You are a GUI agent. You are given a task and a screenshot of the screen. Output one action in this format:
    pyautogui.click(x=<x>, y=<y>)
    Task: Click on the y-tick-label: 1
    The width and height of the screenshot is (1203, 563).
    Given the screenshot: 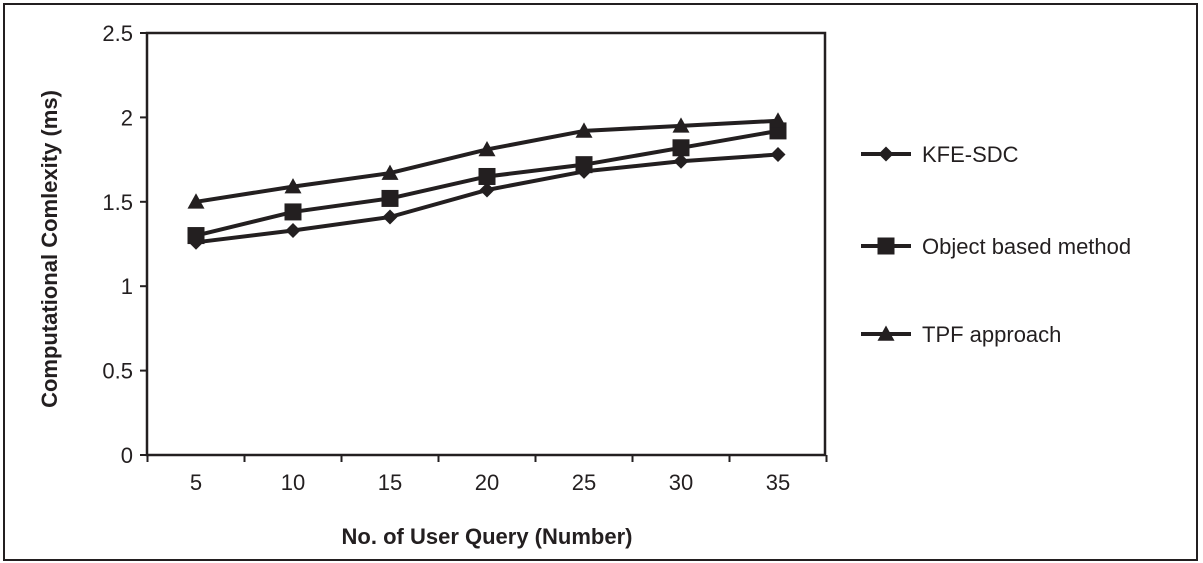 What is the action you would take?
    pyautogui.click(x=127, y=286)
    